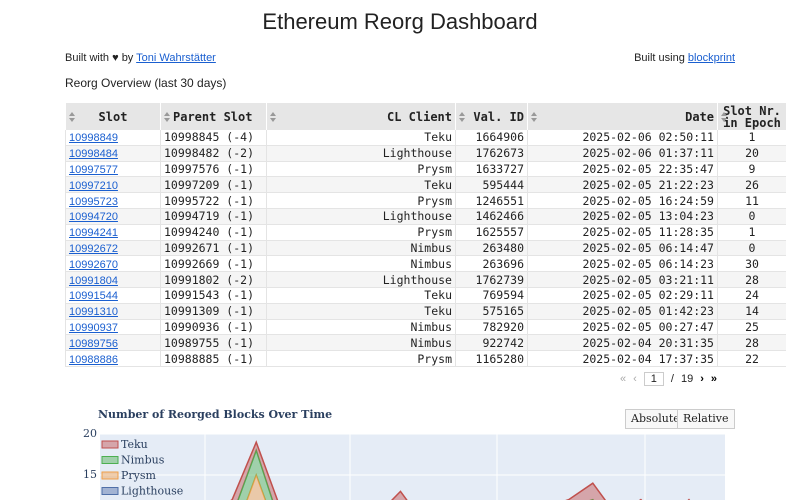  I want to click on first-page: «, so click(623, 379).